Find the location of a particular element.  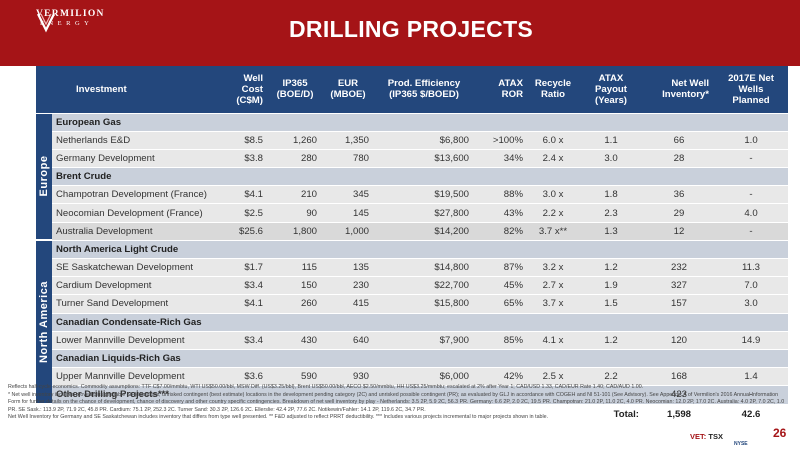

cell-investment: Lower Mannville Development is located at coordinates (139, 340).